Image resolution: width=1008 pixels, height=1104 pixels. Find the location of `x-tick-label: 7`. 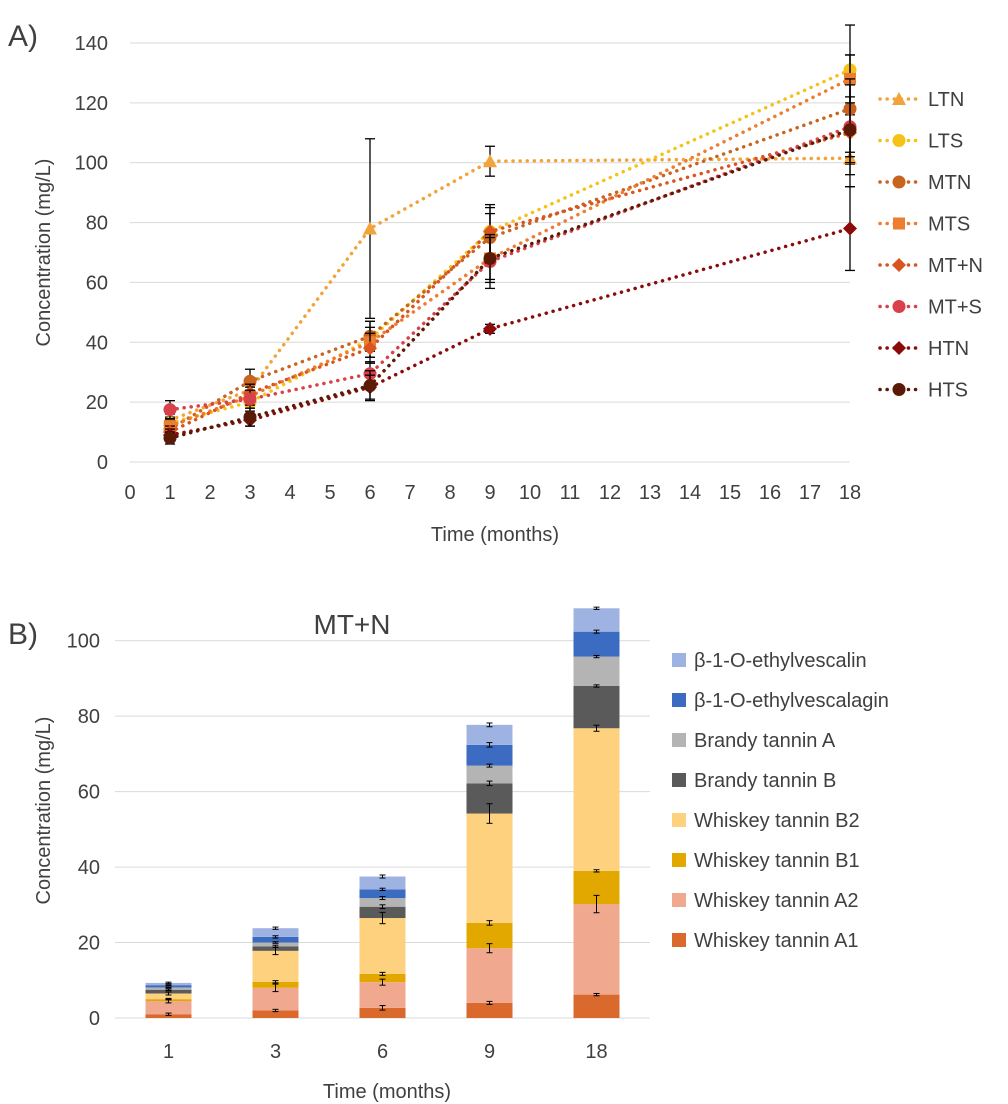

x-tick-label: 7 is located at coordinates (409, 493).